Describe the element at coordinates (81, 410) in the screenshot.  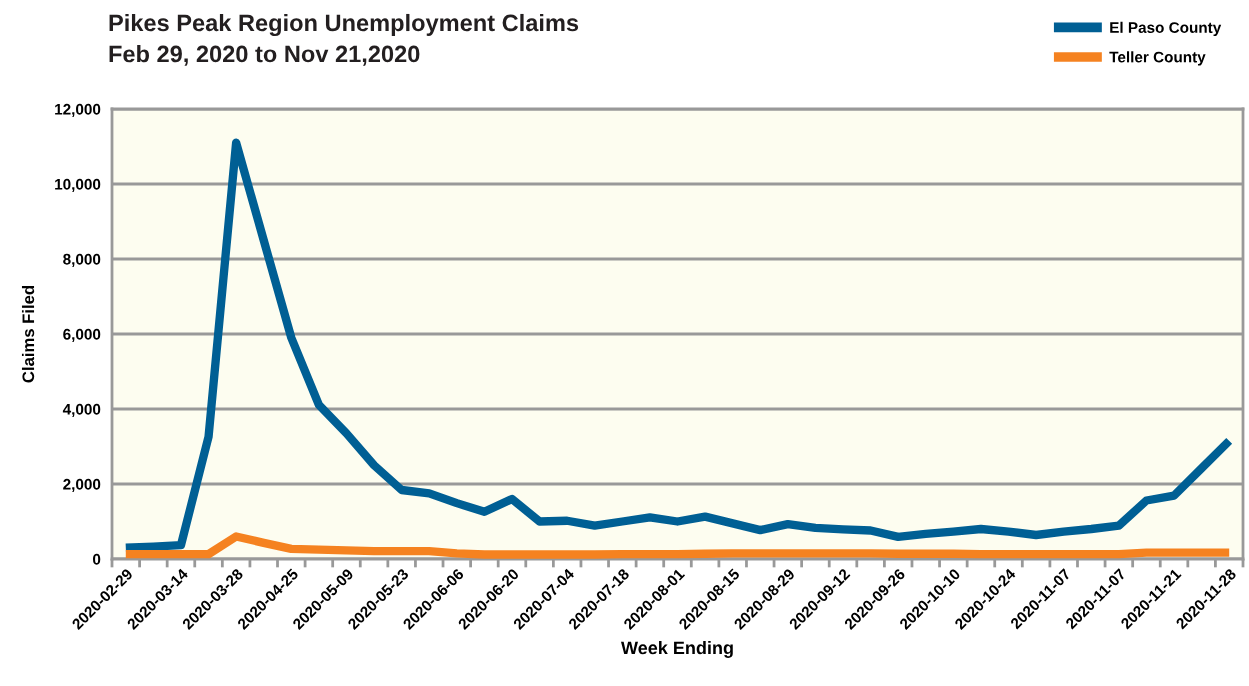
I see `y-tick-label: 4,000` at that location.